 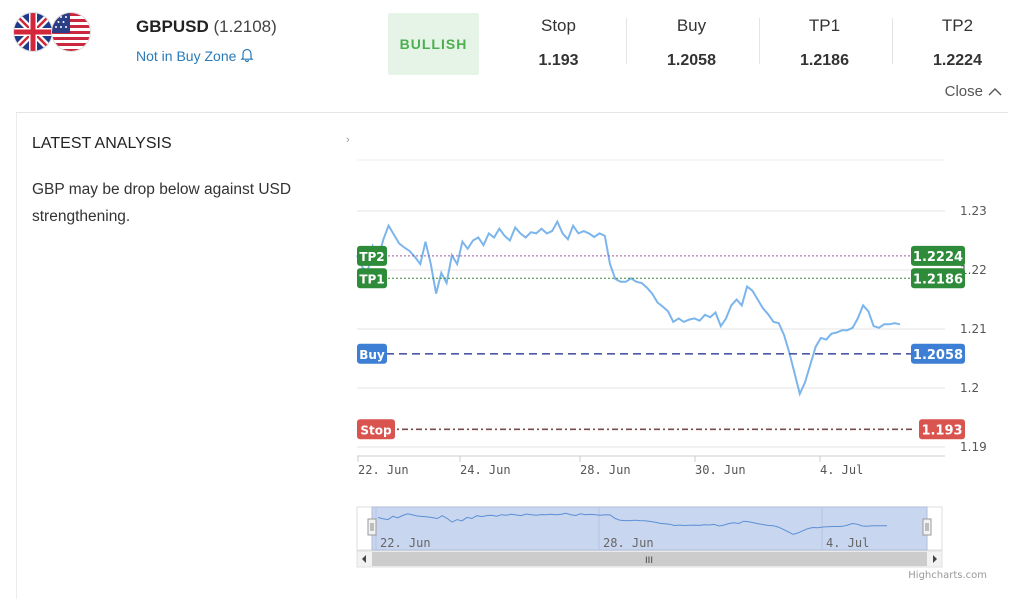 I want to click on y-tick-label: 1.2, so click(x=969, y=388).